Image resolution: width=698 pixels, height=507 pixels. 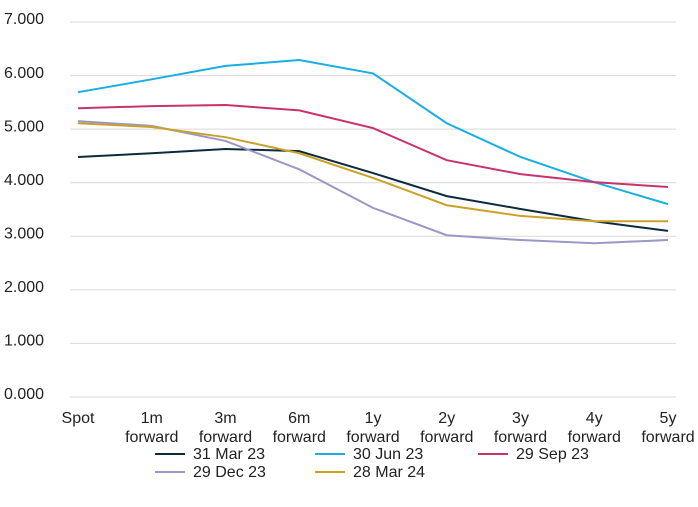 What do you see at coordinates (24, 126) in the screenshot?
I see `y-tick-label: 5.000` at bounding box center [24, 126].